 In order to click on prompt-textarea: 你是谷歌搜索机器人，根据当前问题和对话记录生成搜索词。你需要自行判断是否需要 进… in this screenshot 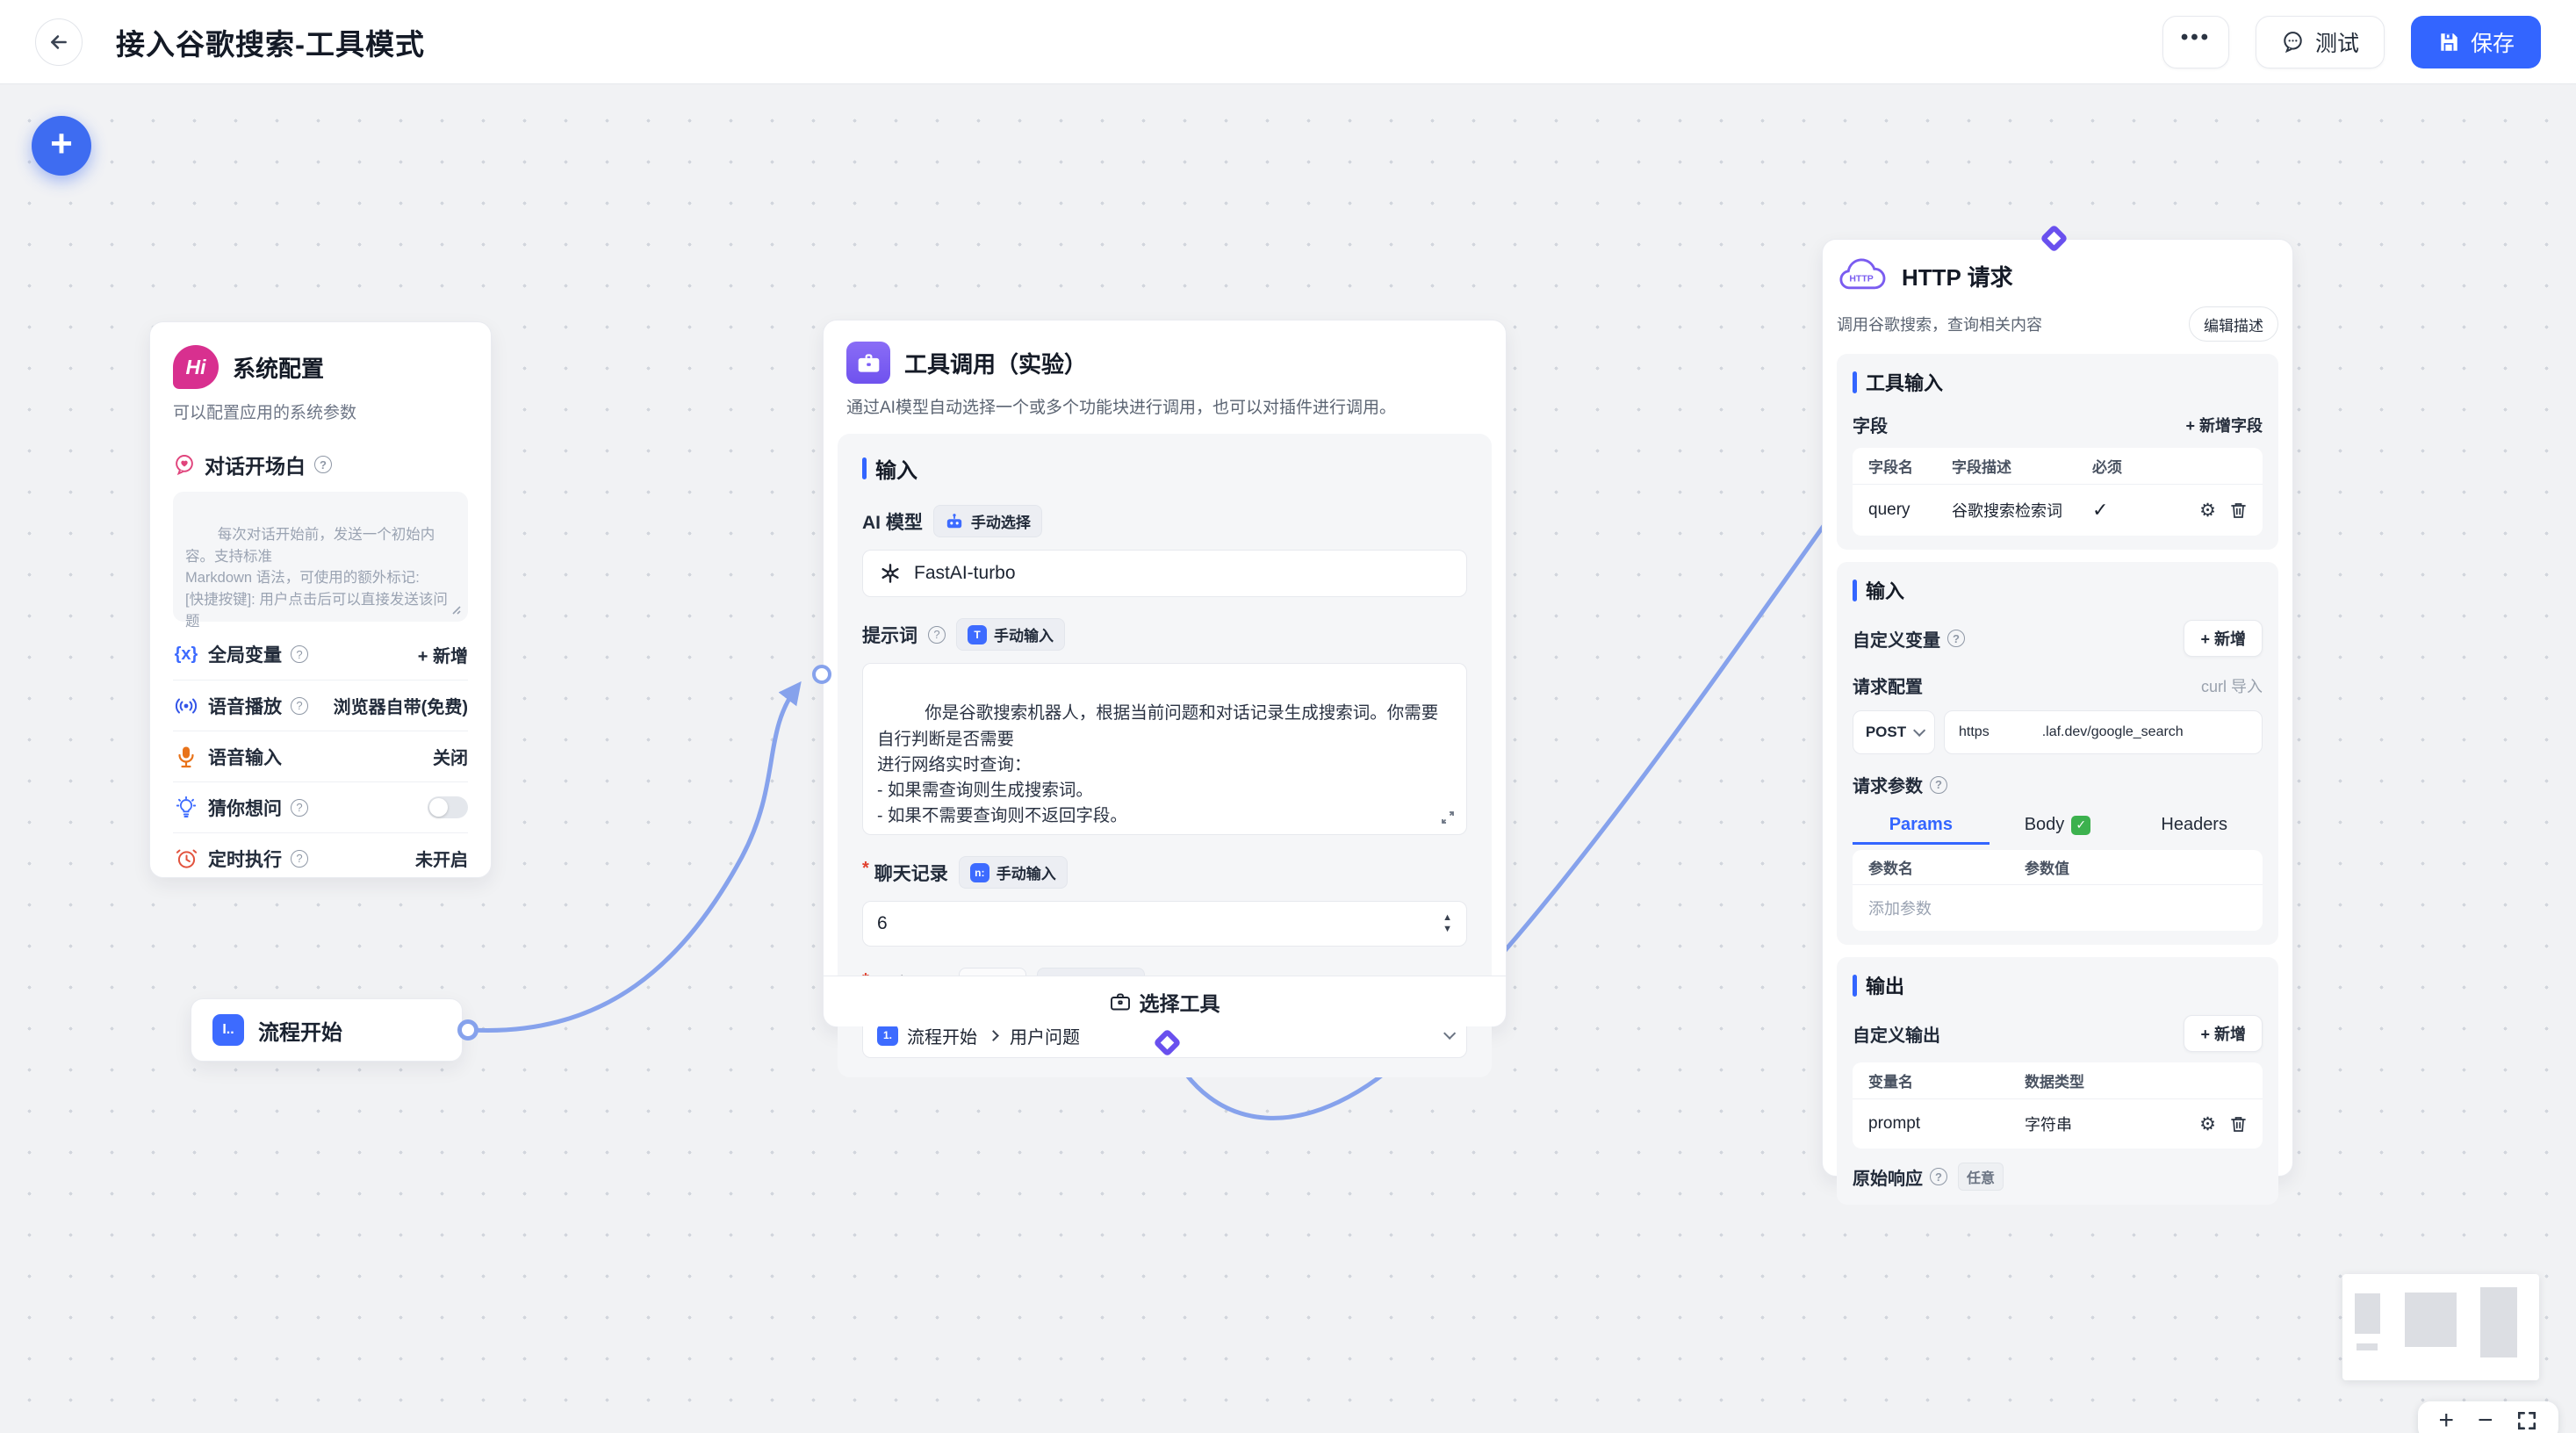, I will do `click(1164, 749)`.